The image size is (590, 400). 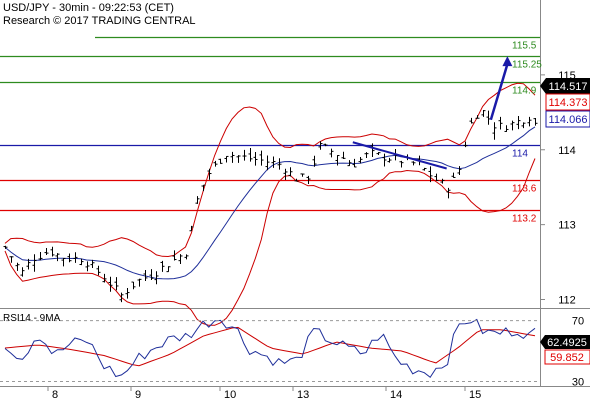 I want to click on rsi-tick-label-0: 30, so click(x=578, y=382).